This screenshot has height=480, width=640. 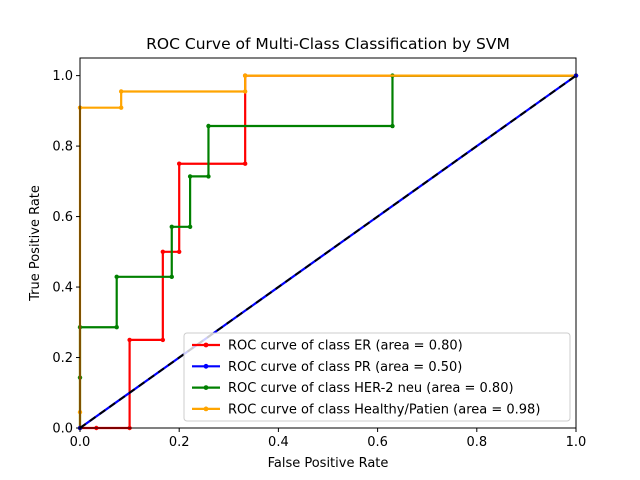 I want to click on y-axis-label: True Positive Rate, so click(x=35, y=243).